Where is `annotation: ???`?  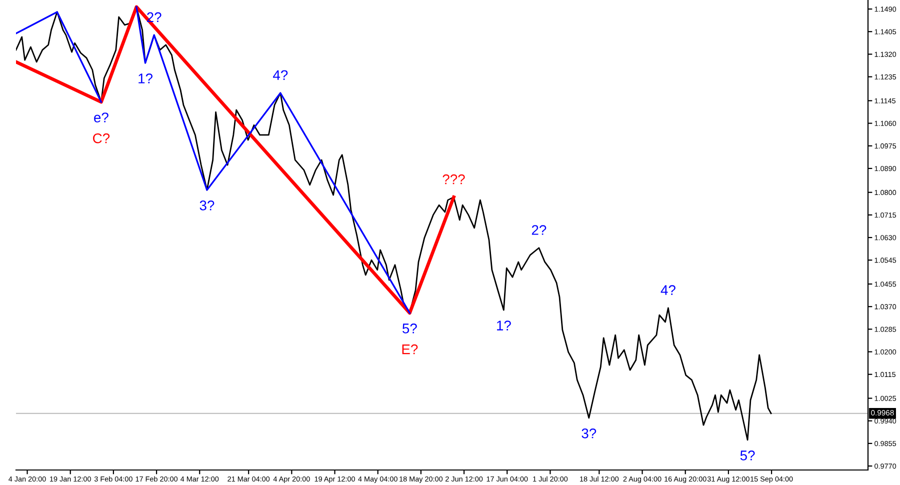
annotation: ??? is located at coordinates (453, 179).